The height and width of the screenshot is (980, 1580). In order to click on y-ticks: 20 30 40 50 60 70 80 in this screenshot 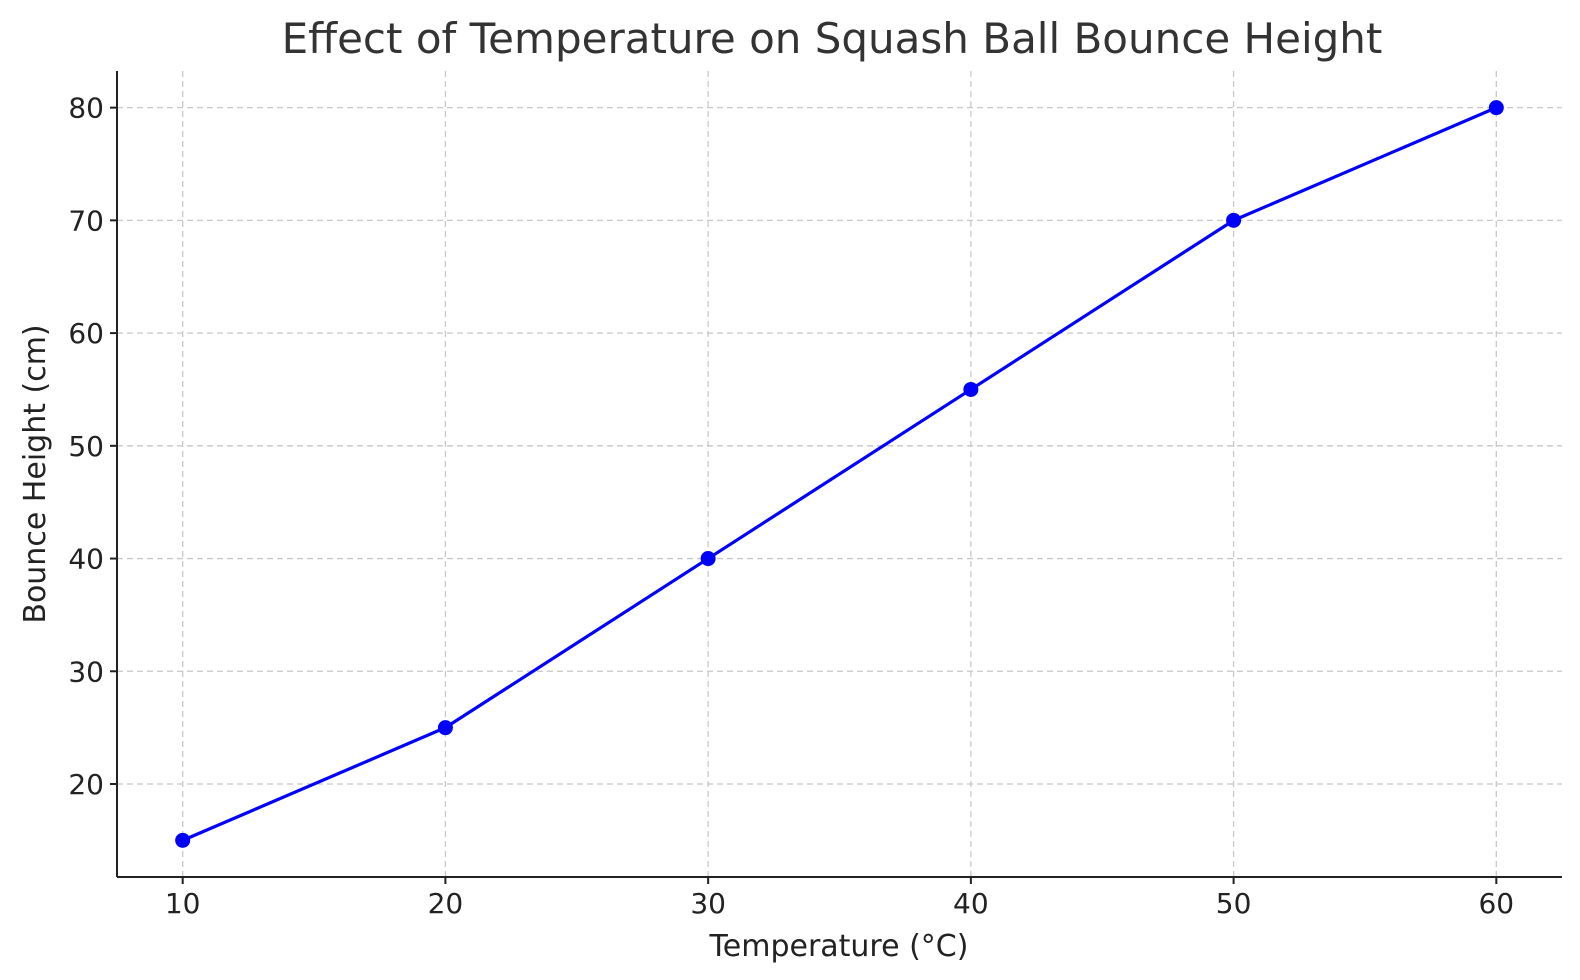, I will do `click(92, 446)`.